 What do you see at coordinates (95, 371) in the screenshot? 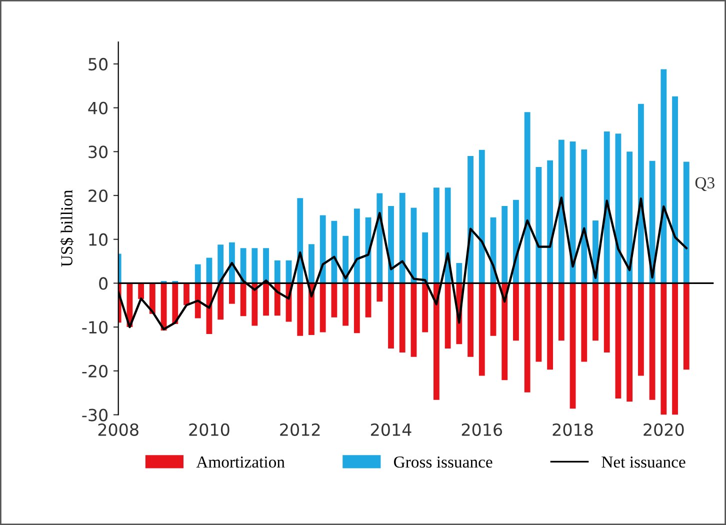
I see `y-tick-label: -20` at bounding box center [95, 371].